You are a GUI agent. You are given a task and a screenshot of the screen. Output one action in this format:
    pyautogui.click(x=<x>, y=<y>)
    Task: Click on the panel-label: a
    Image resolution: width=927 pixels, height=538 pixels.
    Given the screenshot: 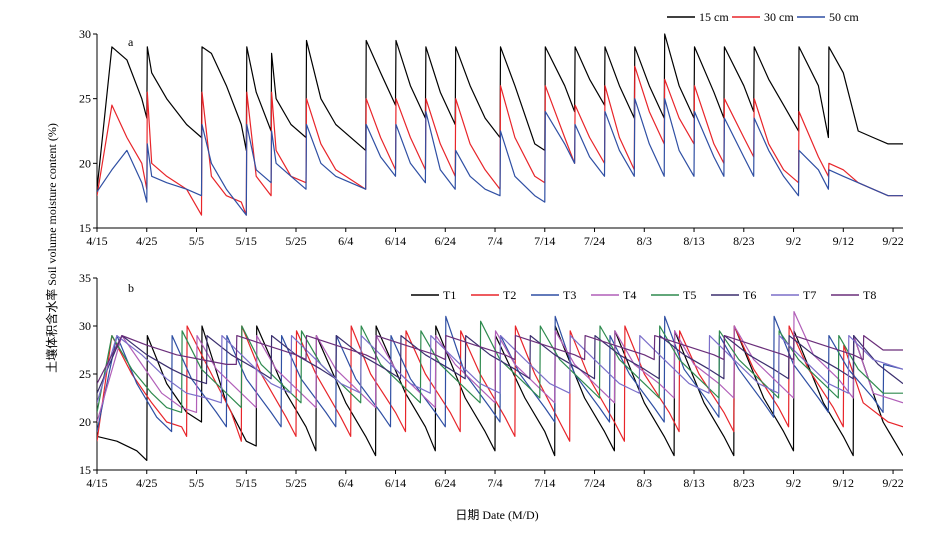 What is the action you would take?
    pyautogui.click(x=131, y=42)
    